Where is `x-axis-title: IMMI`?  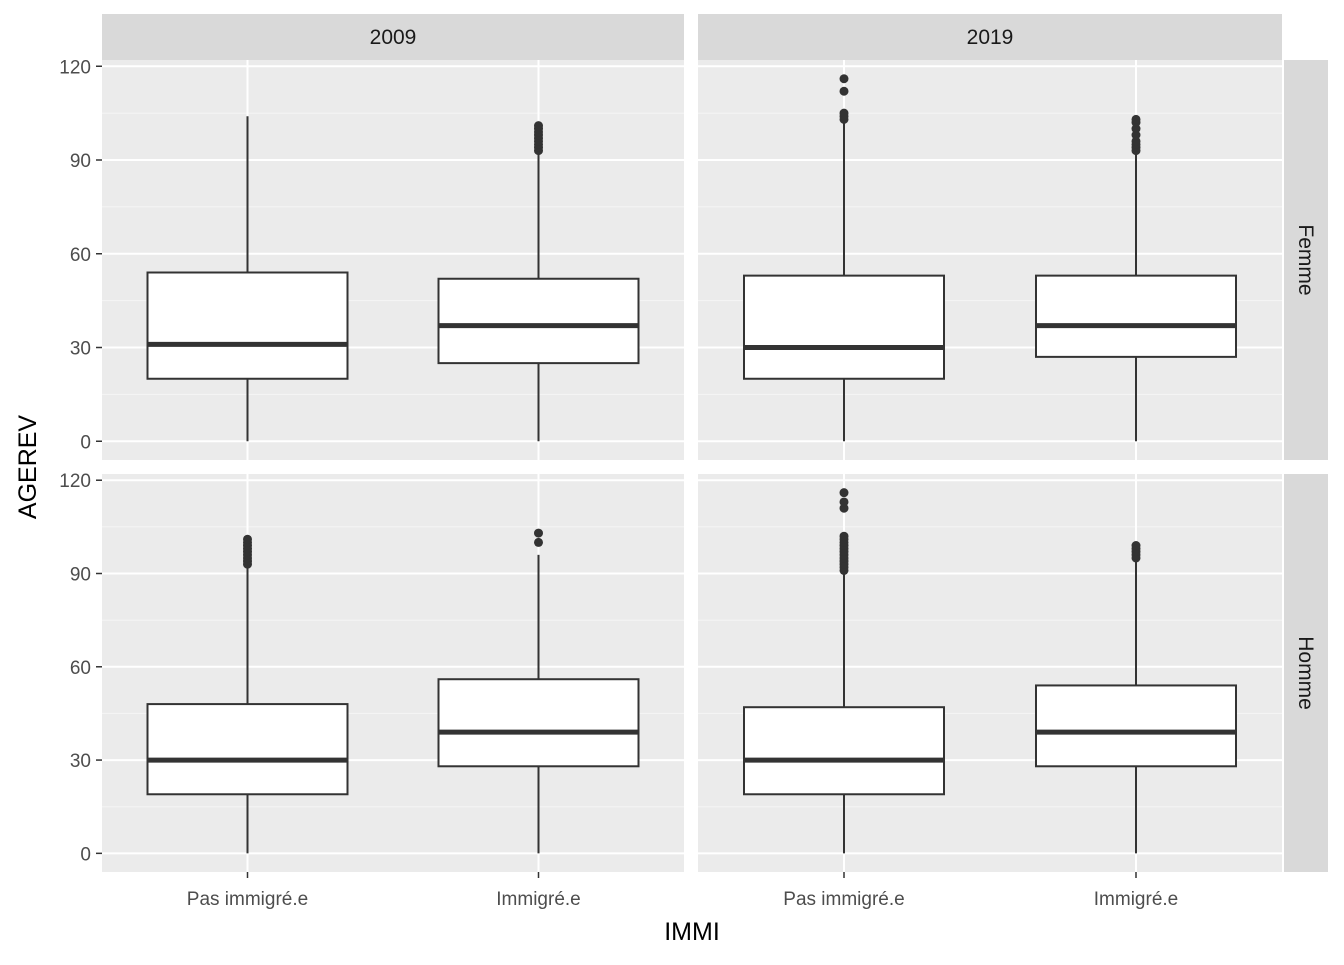 x-axis-title: IMMI is located at coordinates (692, 932).